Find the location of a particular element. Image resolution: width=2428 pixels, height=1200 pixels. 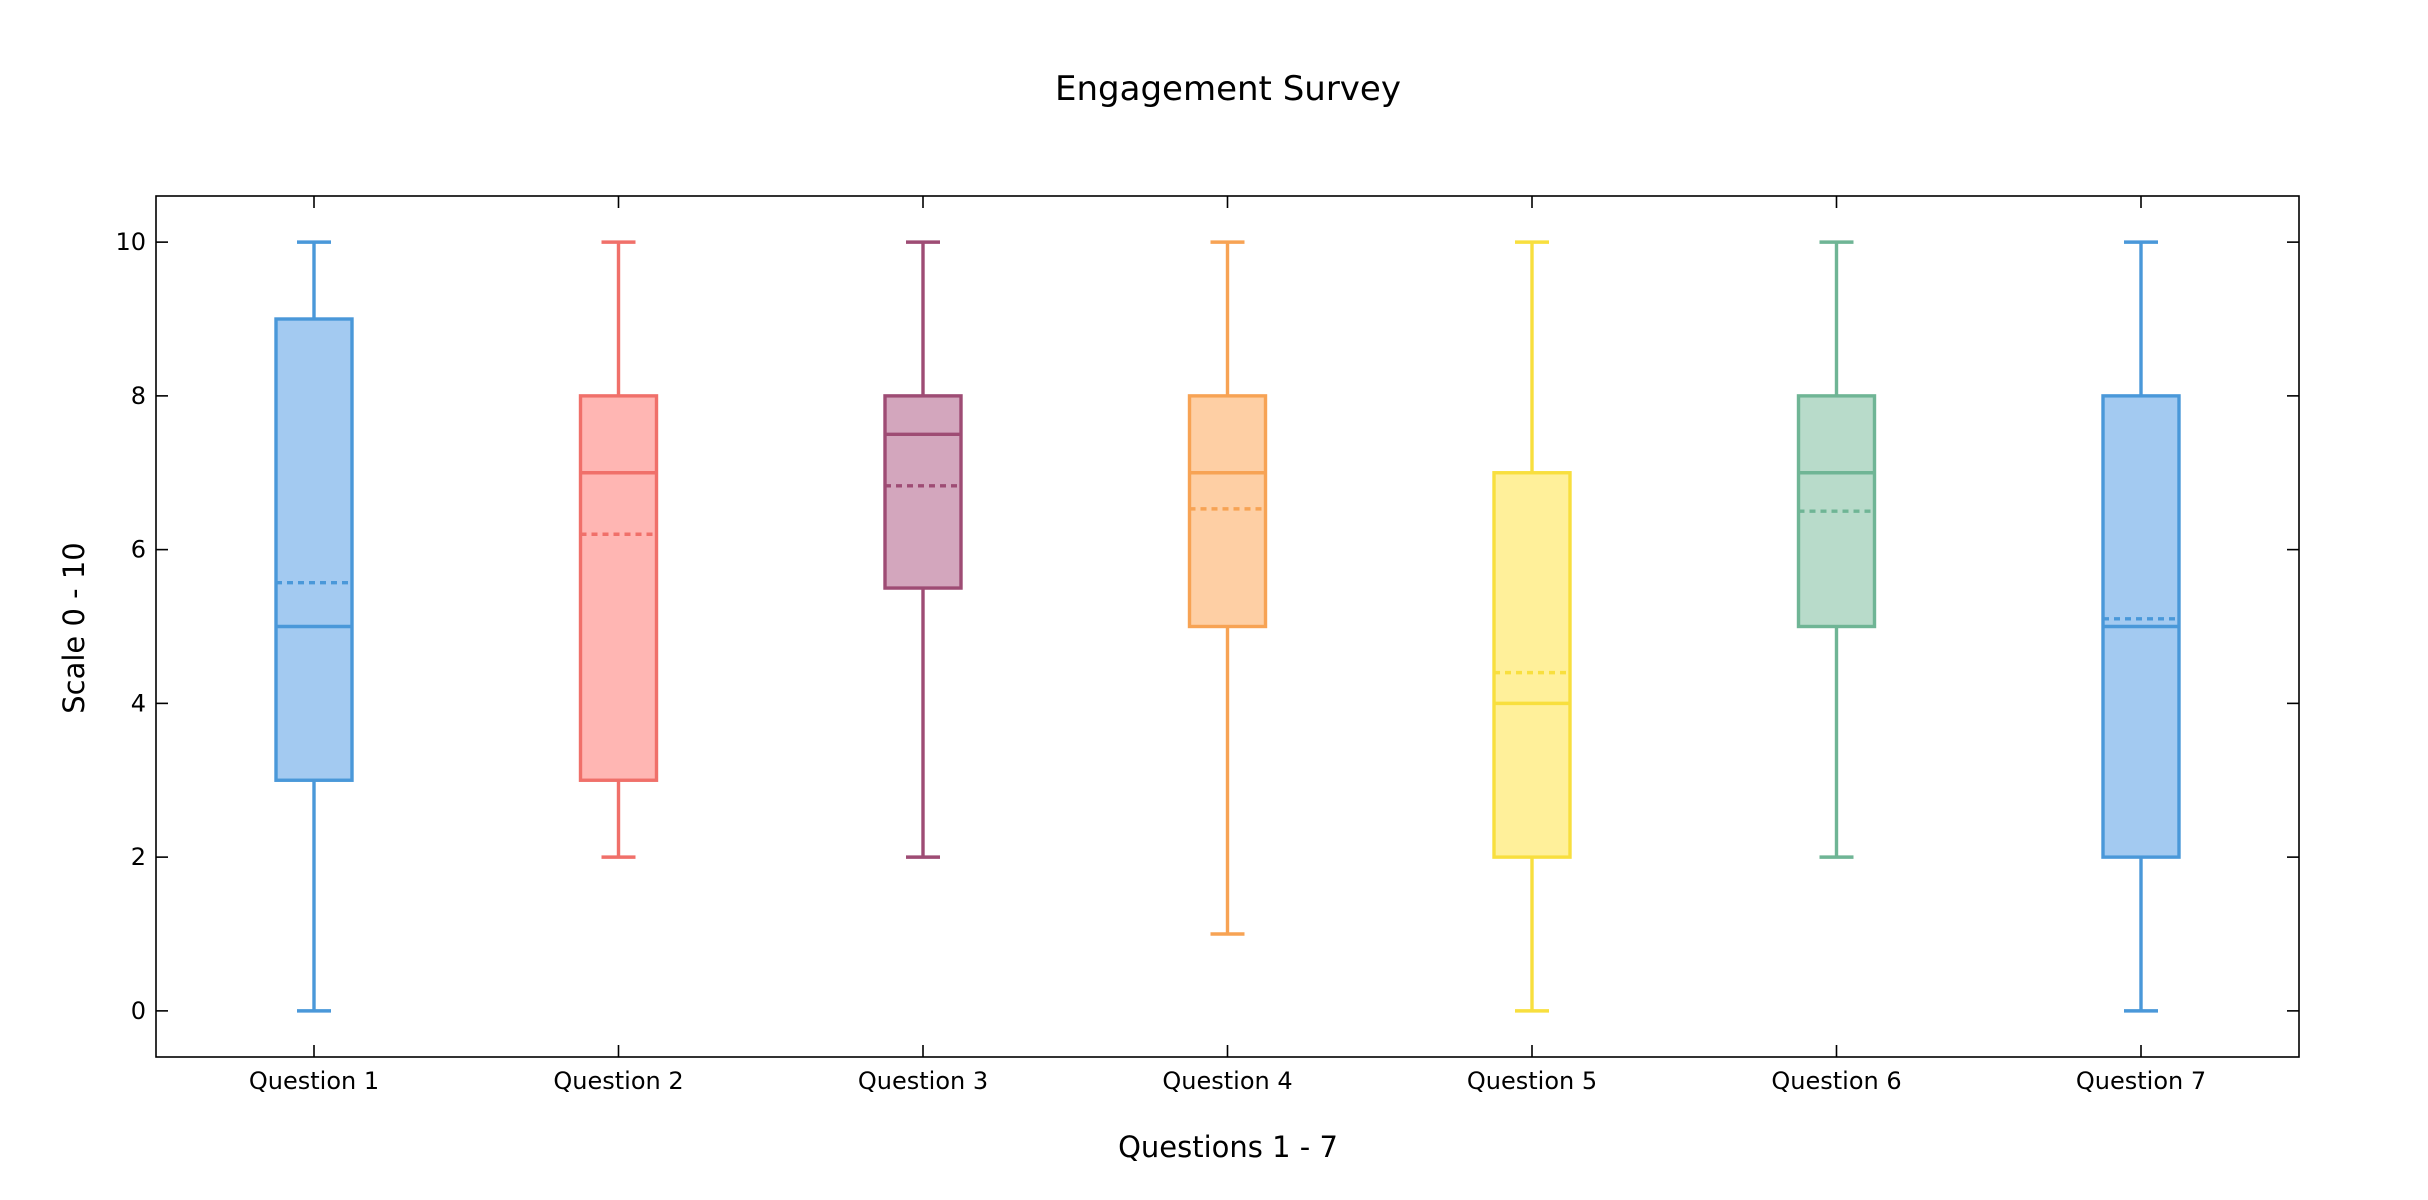

y-tick-label: 10 is located at coordinates (130, 242).